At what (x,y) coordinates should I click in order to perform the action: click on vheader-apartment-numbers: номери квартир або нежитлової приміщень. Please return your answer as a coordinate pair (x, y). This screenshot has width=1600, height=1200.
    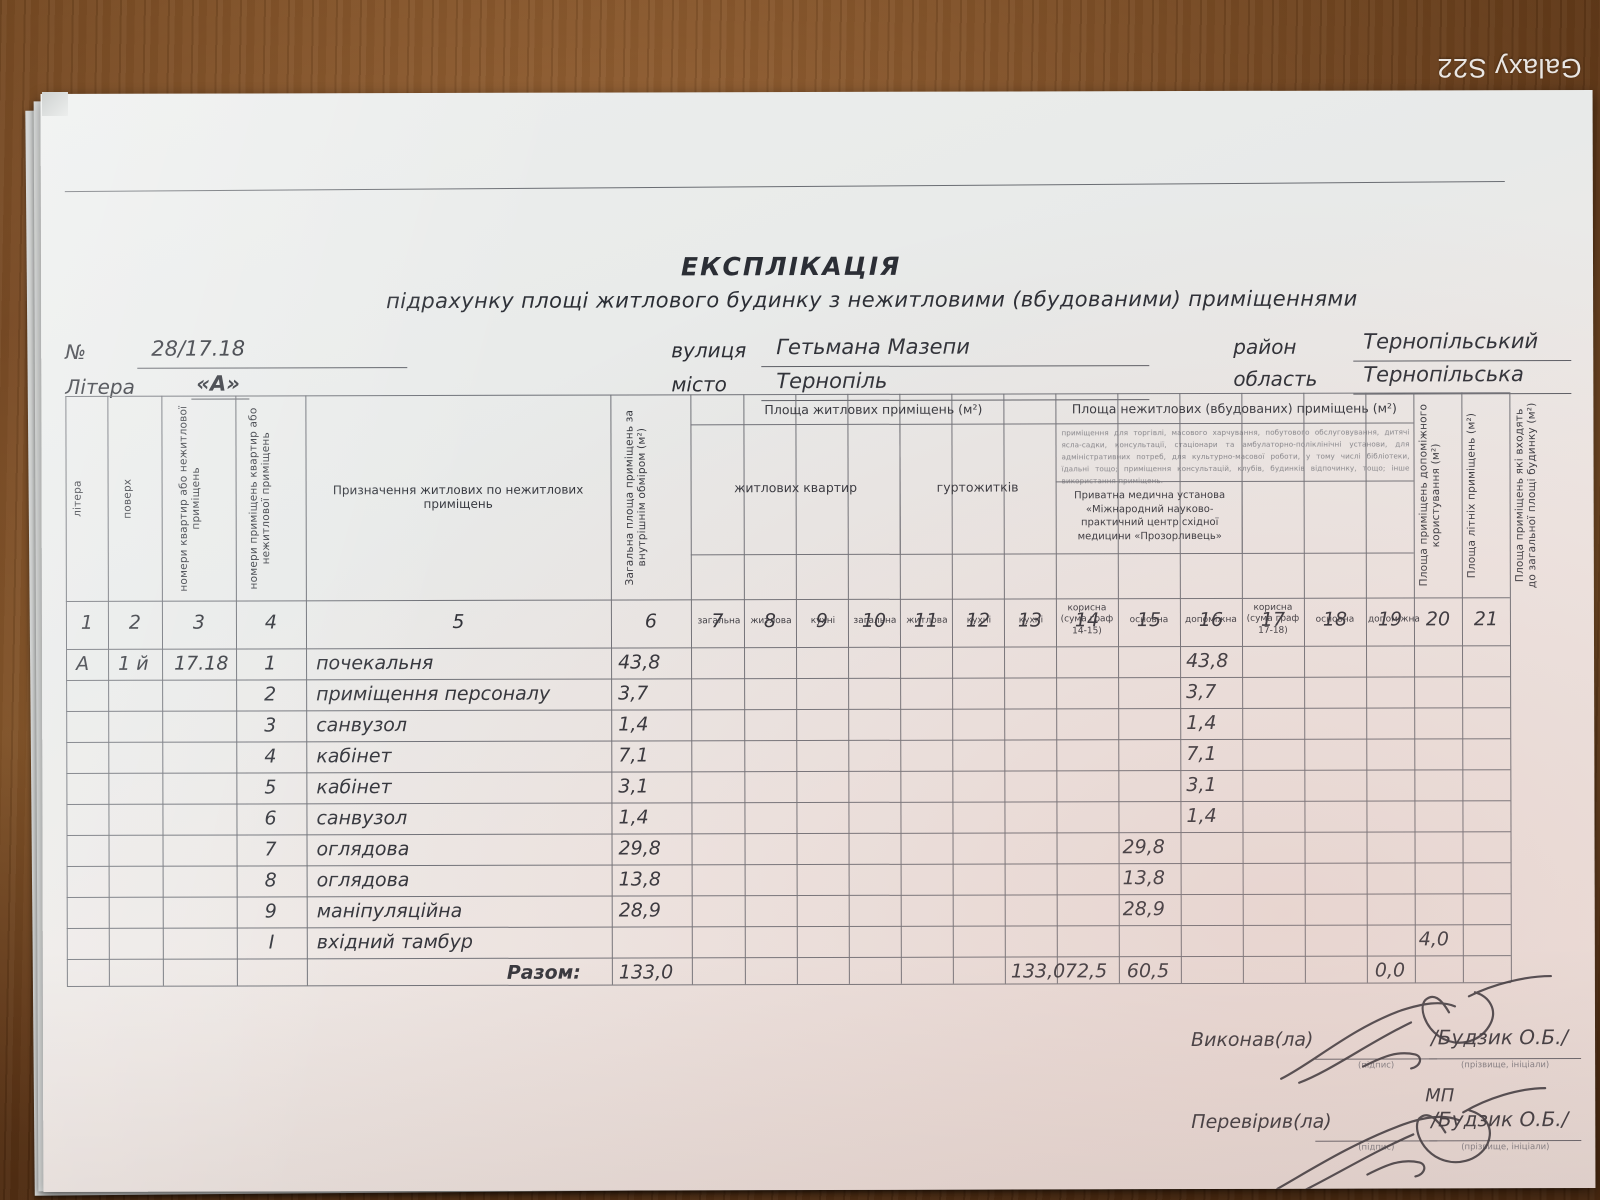
    Looking at the image, I should click on (190, 498).